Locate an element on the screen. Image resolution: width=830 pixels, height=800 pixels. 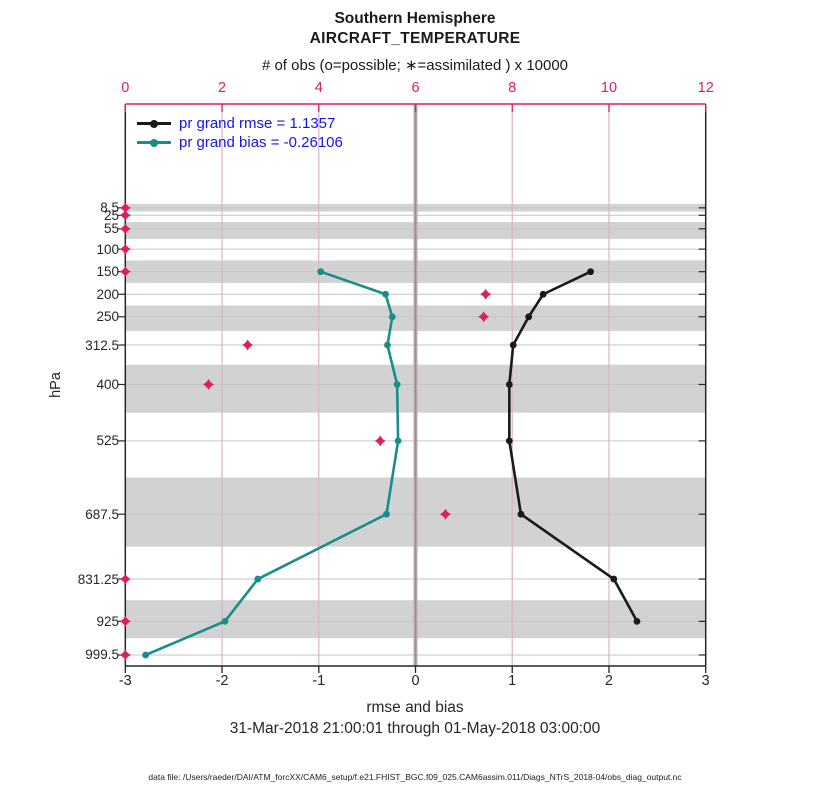
pressure-level-label: 250 is located at coordinates (107, 317).